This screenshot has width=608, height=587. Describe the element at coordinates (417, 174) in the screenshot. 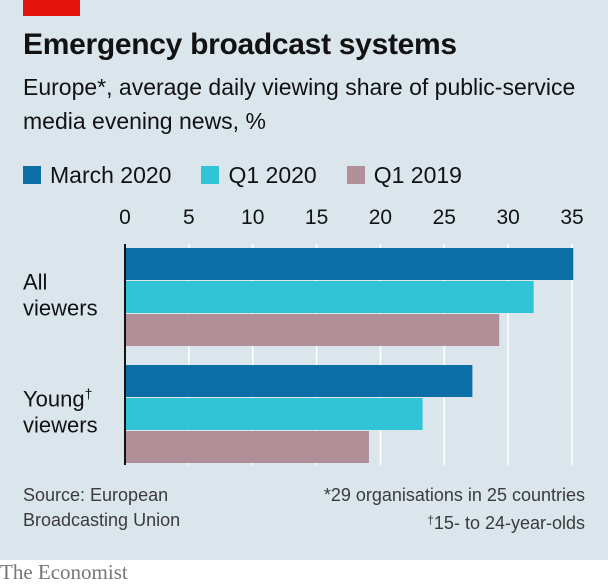

I see `legend-label-q1-2019: Q1 2019` at that location.